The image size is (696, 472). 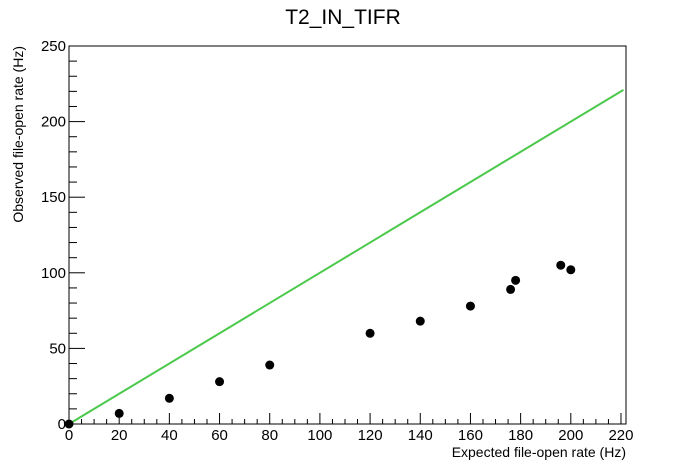 I want to click on y-axis-title: Observed file-open rate (Hz), so click(x=18, y=134).